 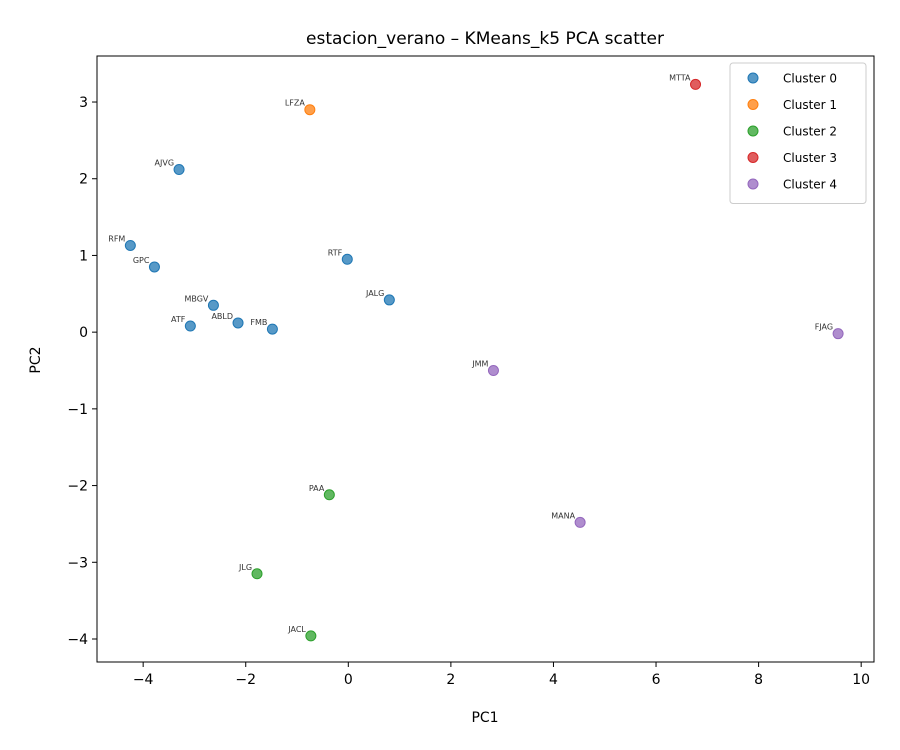 I want to click on y-tick-label: −2, so click(x=77, y=487).